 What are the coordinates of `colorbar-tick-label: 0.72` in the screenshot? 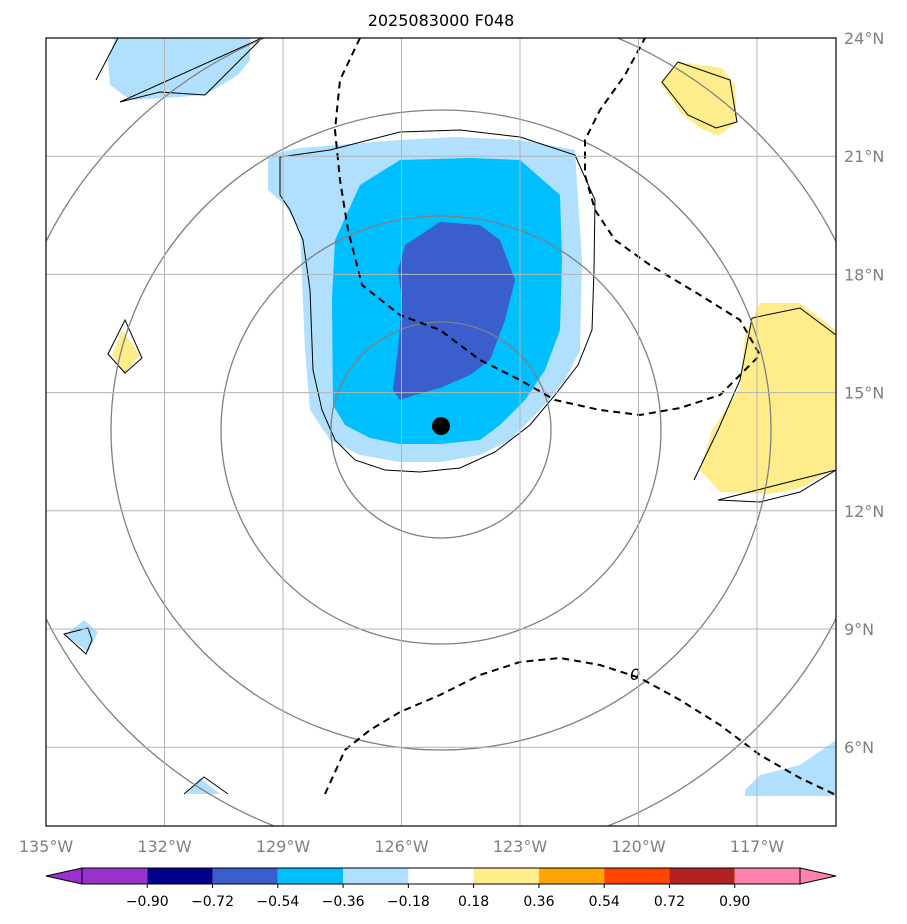 It's located at (669, 902).